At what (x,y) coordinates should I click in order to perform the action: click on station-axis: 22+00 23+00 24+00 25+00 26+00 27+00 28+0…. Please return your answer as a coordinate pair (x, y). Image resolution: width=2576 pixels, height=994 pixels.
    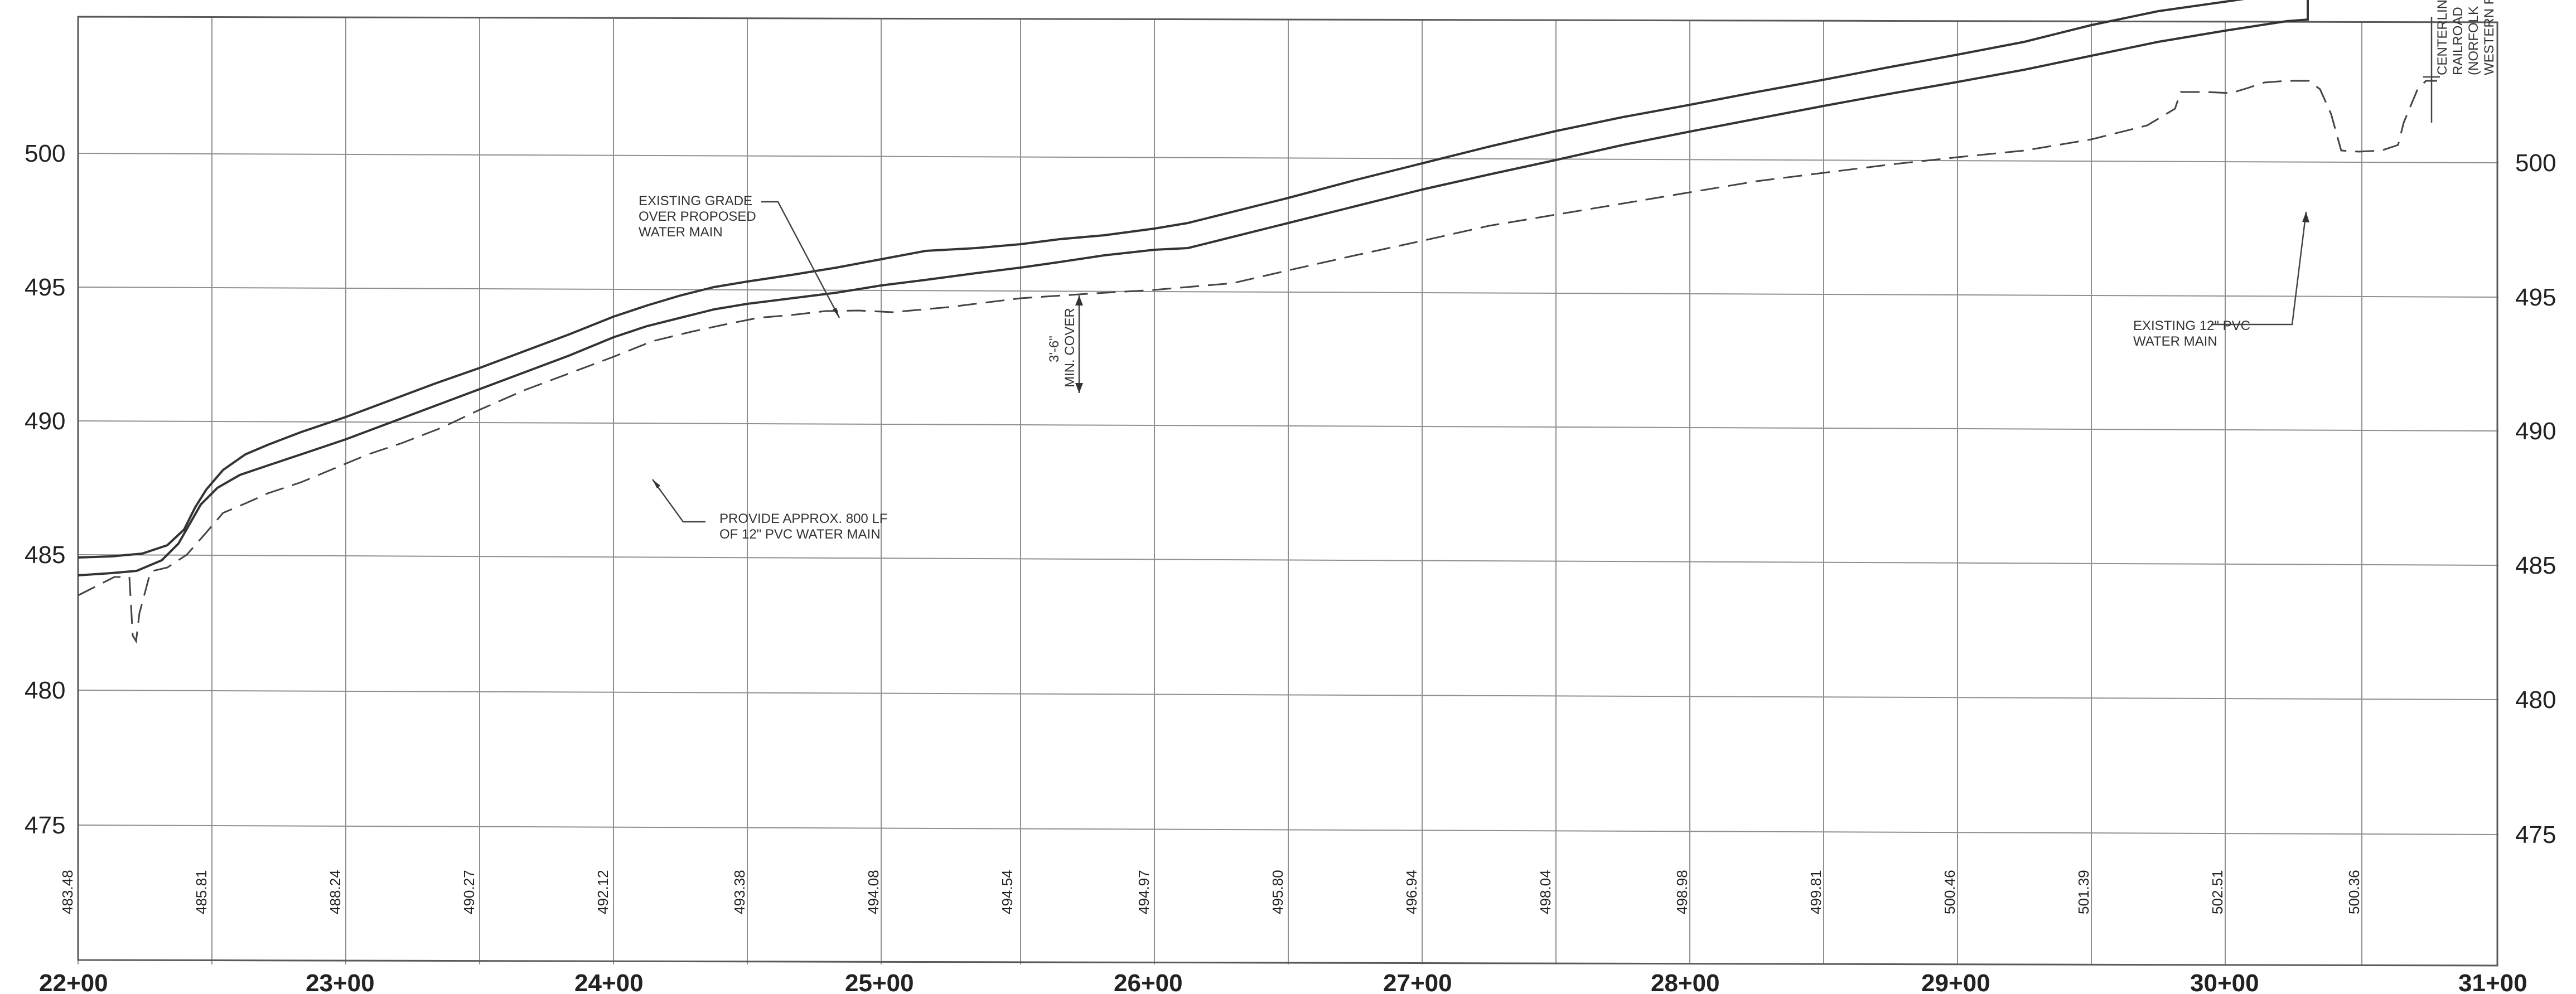
    Looking at the image, I should click on (1283, 981).